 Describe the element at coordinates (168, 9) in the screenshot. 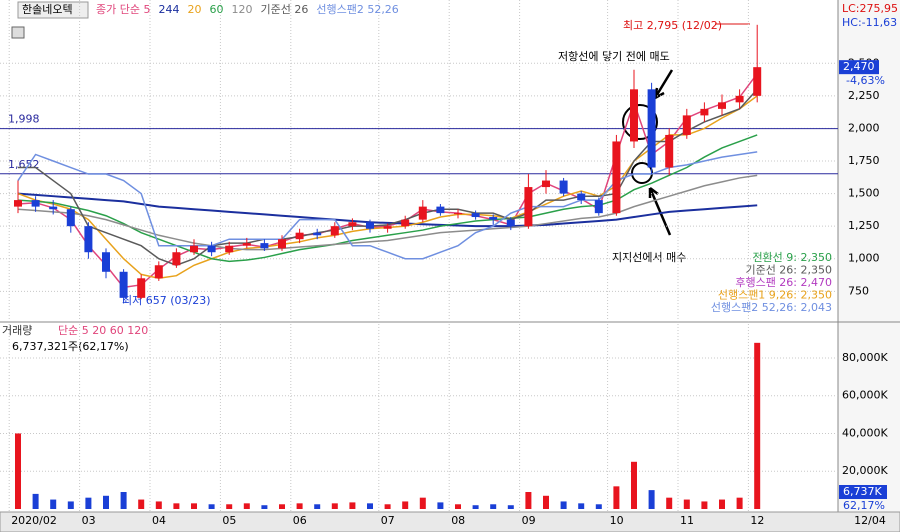

I see `legend-item: 244` at that location.